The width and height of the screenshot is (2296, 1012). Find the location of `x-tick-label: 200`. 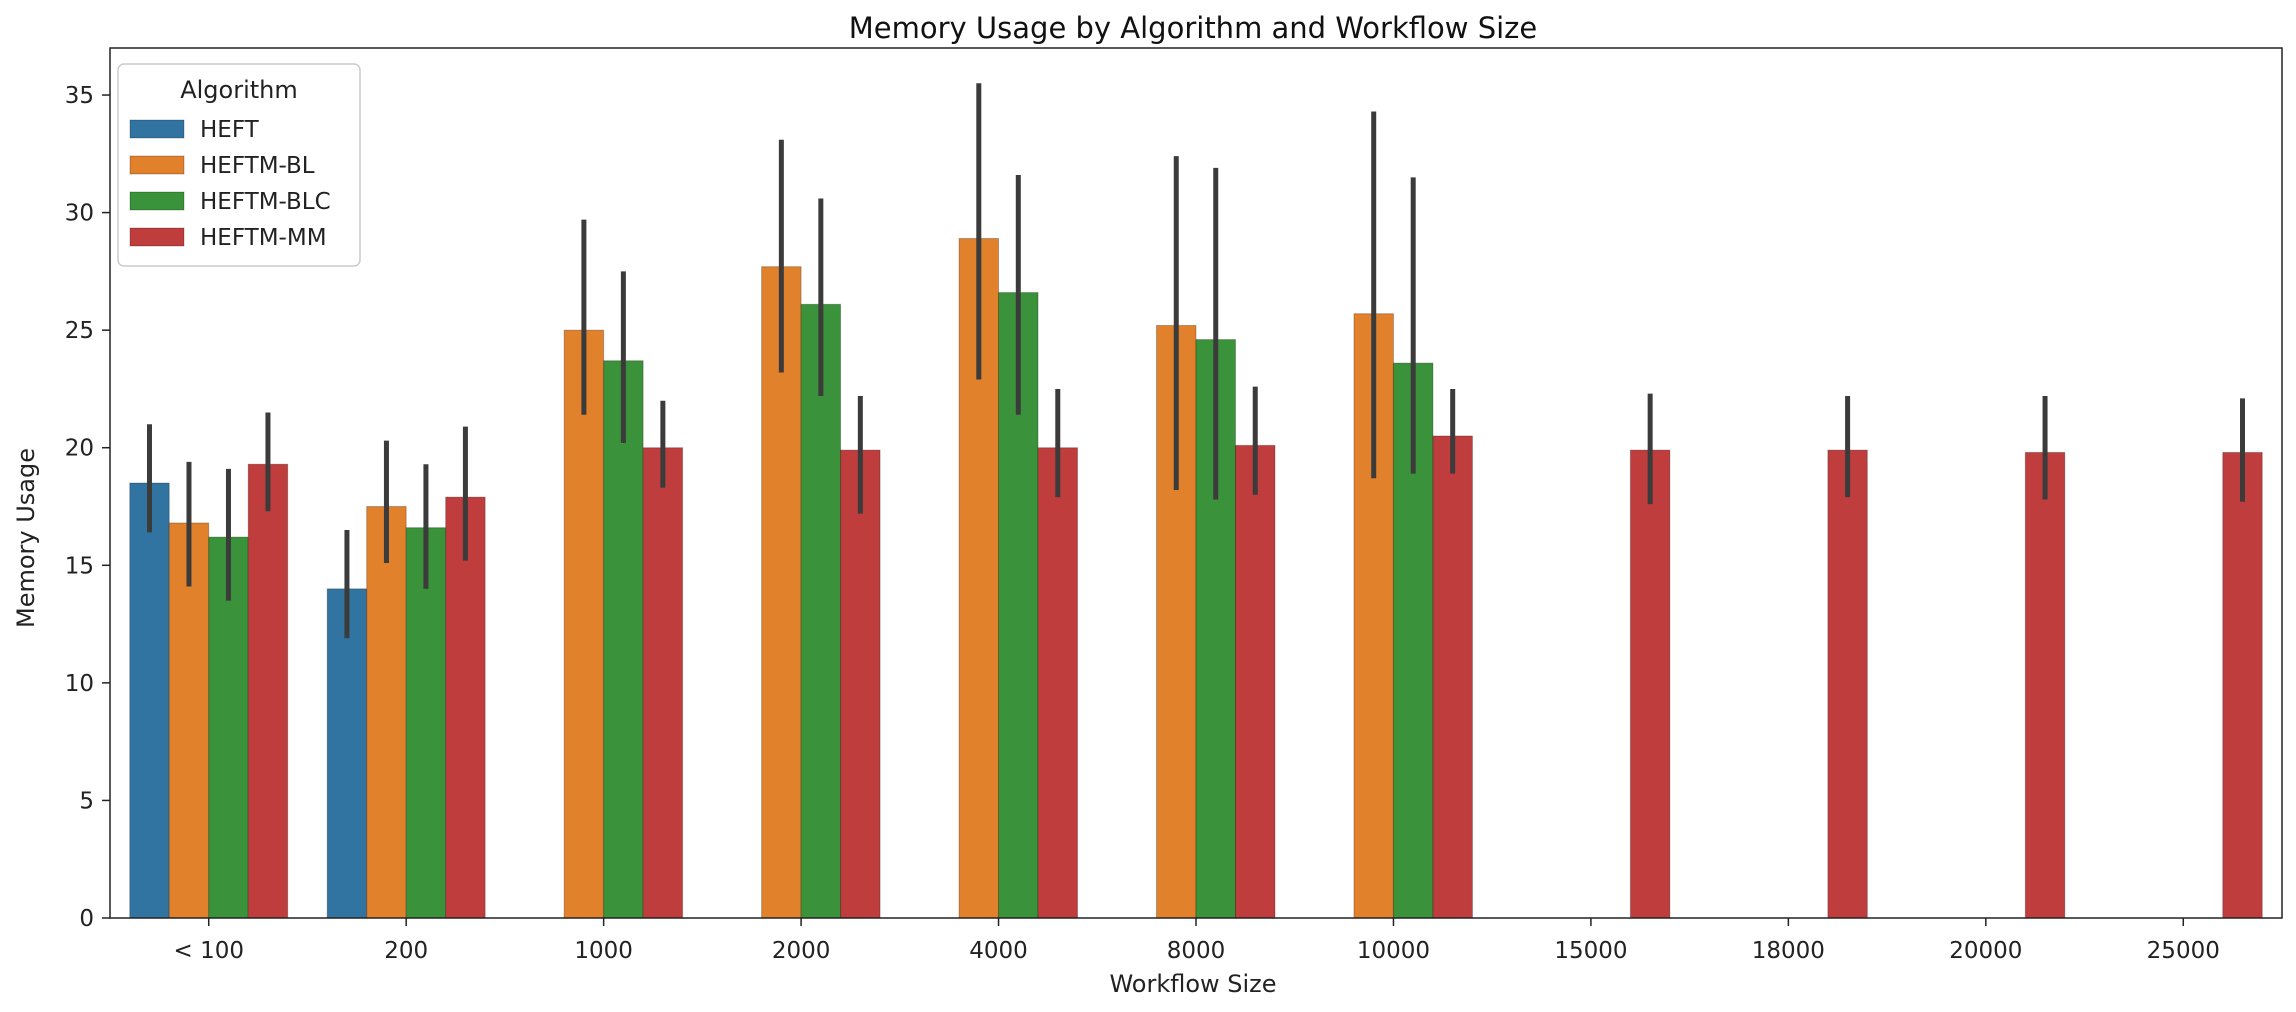

x-tick-label: 200 is located at coordinates (406, 951).